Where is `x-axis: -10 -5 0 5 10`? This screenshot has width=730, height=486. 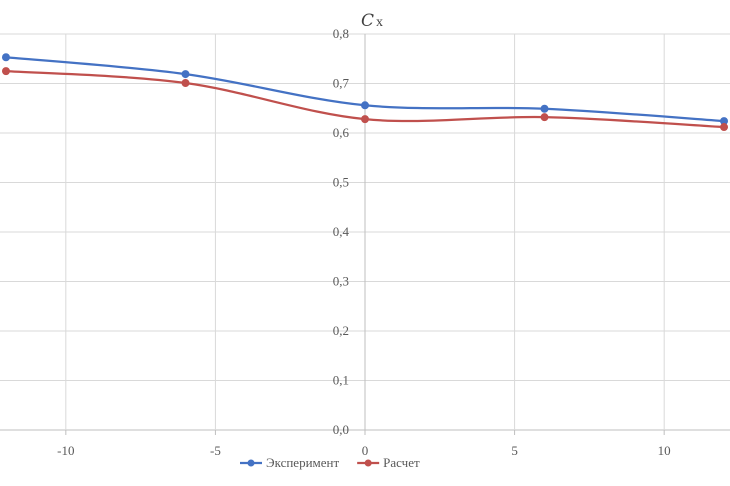 x-axis: -10 -5 0 5 10 is located at coordinates (364, 444).